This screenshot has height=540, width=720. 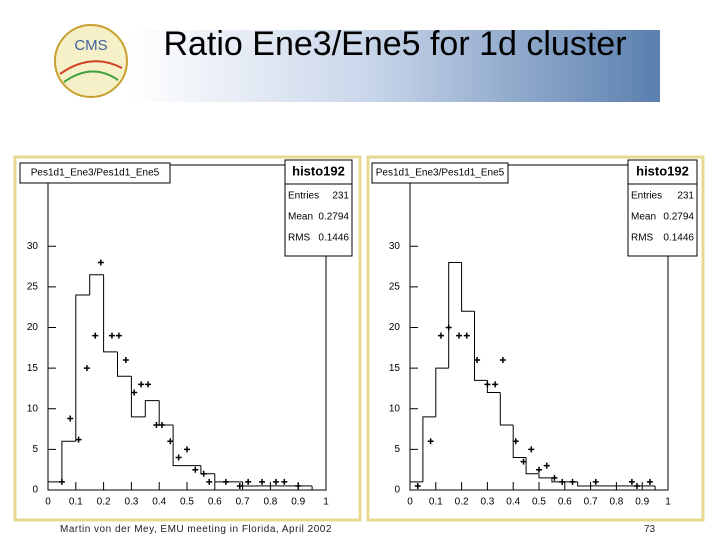 I want to click on stats-value: 0.1446, so click(x=678, y=238).